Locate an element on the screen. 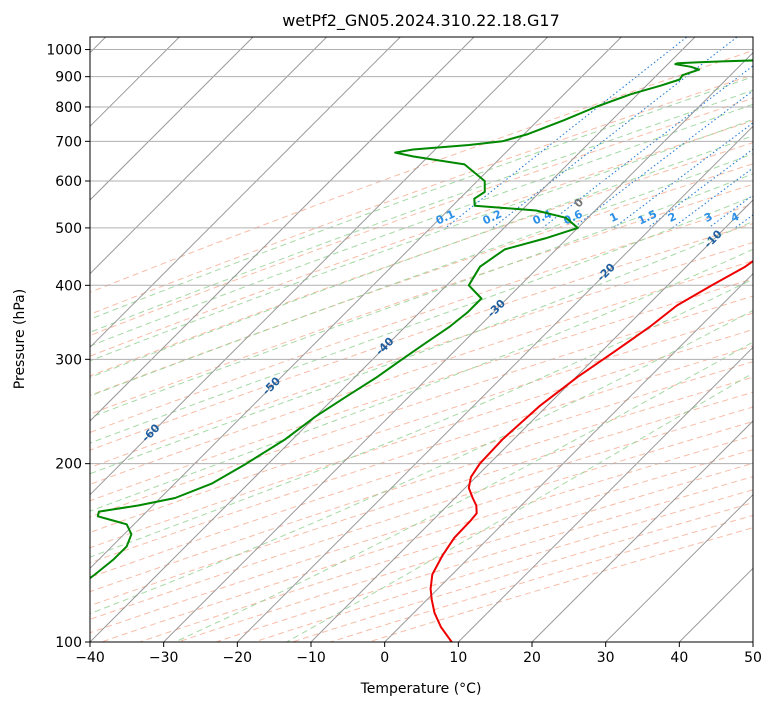 This screenshot has height=708, width=775. y-axis-ticks: 100 200 300 400 500 600 700 800 900 1000 is located at coordinates (68, 347).